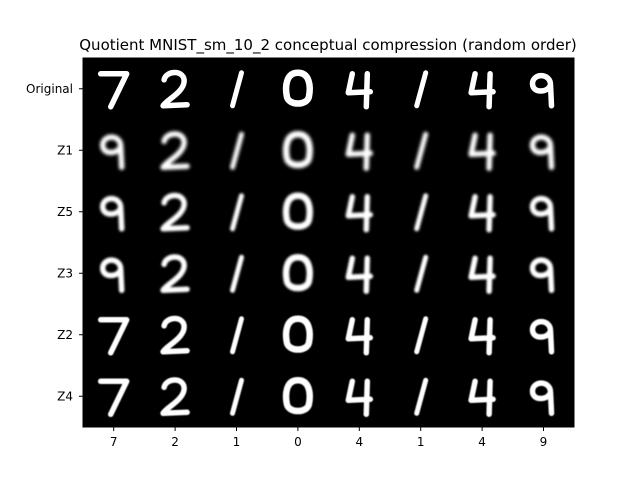 The image size is (640, 480). What do you see at coordinates (237, 335) in the screenshot?
I see `digit-1-row5-col3` at bounding box center [237, 335].